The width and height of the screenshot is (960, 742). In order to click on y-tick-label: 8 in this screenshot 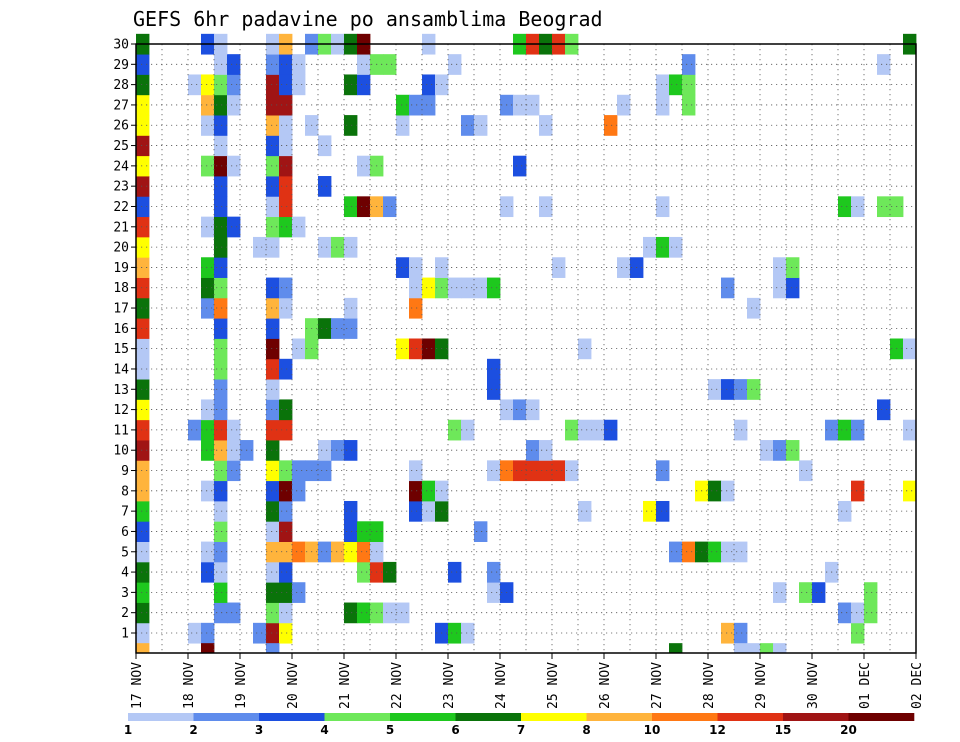, I will do `click(125, 491)`.